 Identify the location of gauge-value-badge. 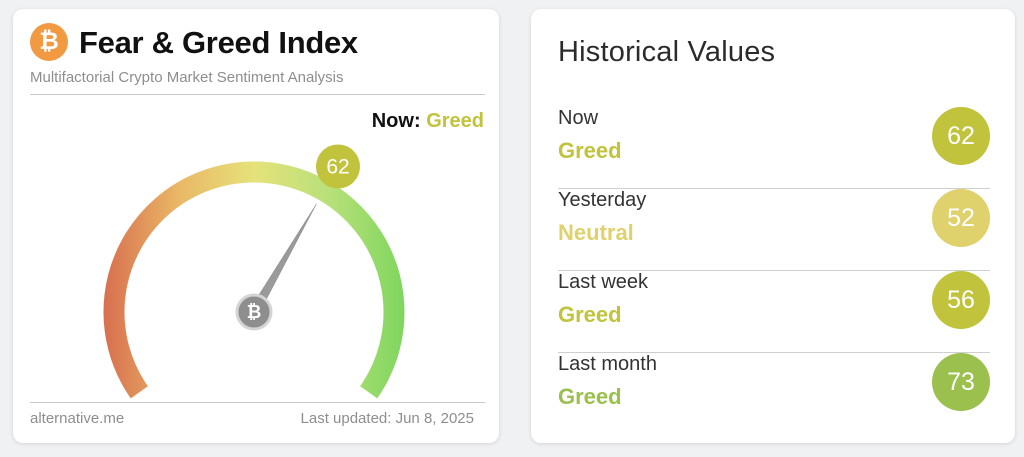
(338, 166).